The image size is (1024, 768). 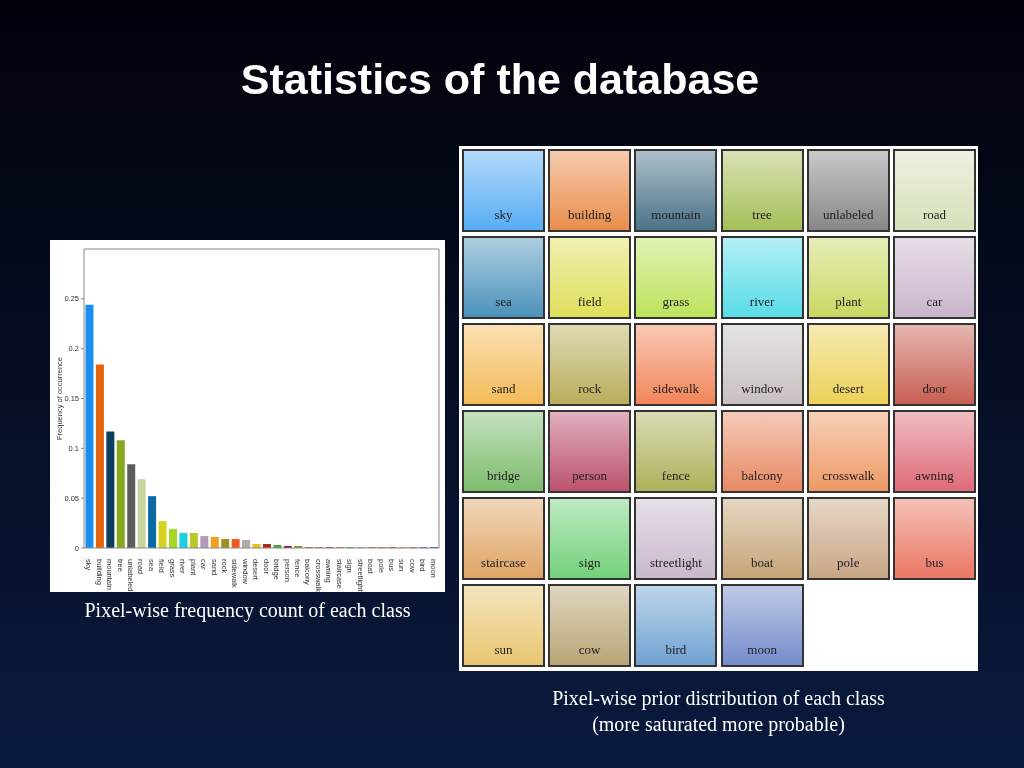 What do you see at coordinates (676, 302) in the screenshot?
I see `category-label: grass` at bounding box center [676, 302].